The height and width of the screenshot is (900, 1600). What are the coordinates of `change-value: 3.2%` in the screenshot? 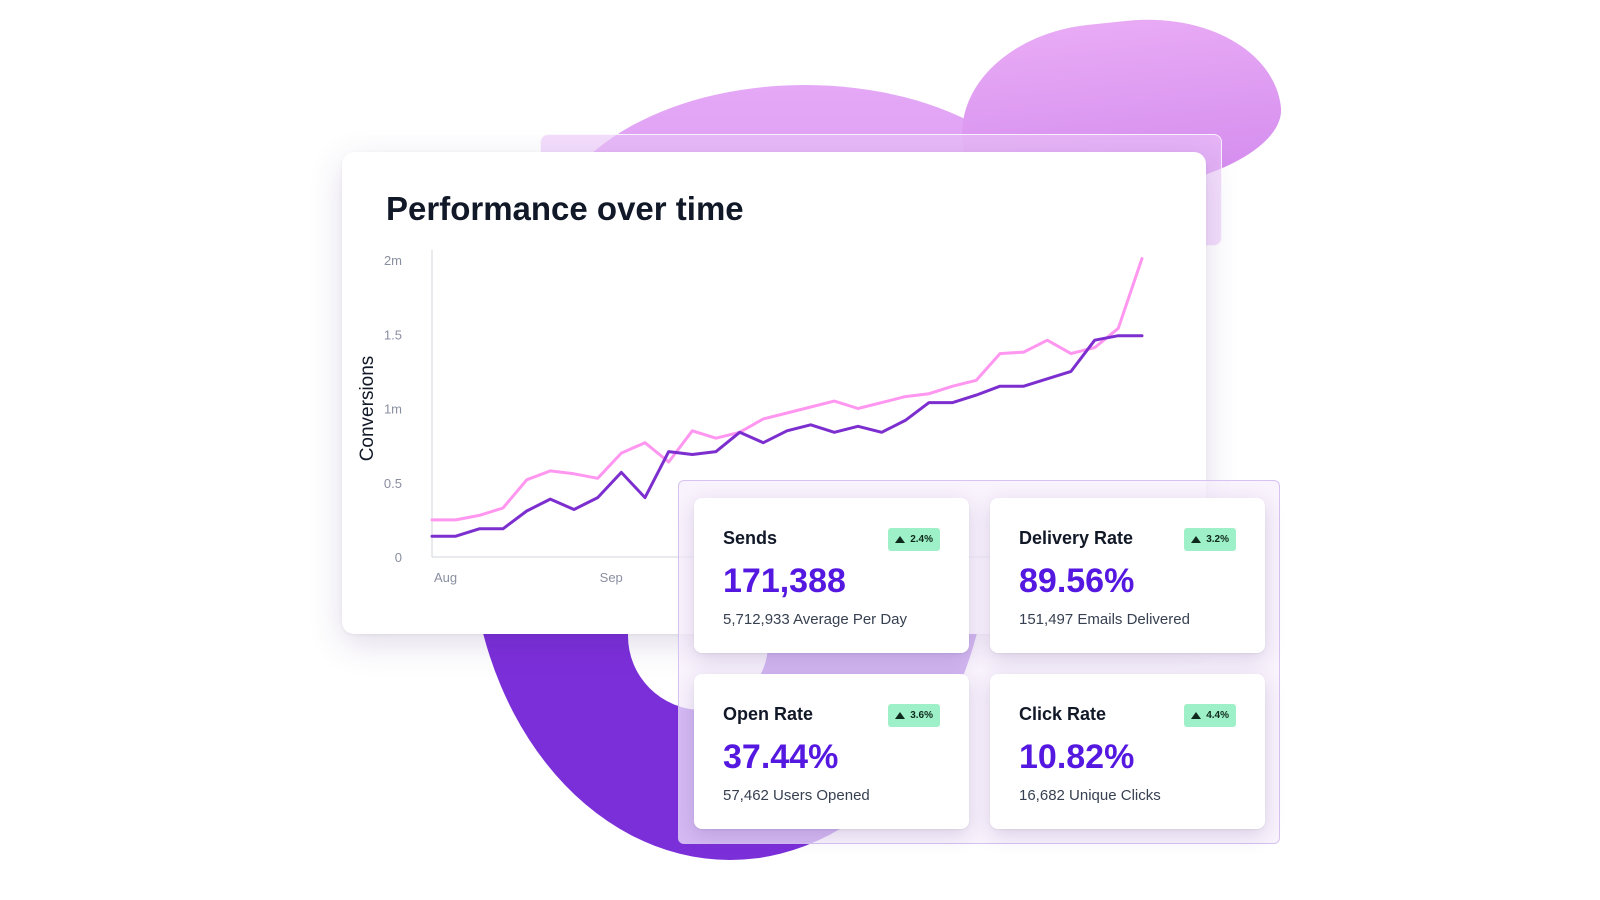 It's located at (1217, 539).